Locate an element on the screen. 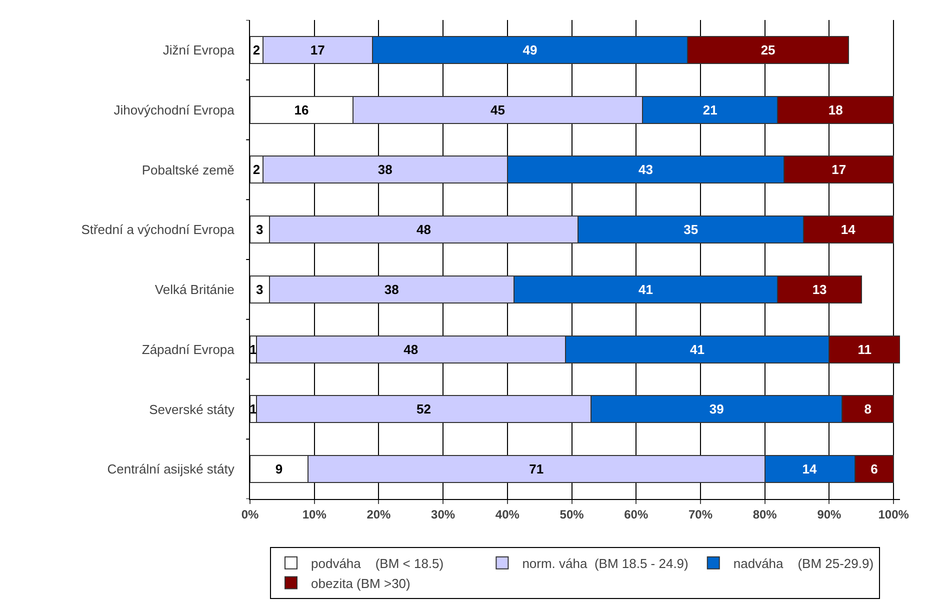 The height and width of the screenshot is (611, 925). x-tick-label: 10% is located at coordinates (314, 514).